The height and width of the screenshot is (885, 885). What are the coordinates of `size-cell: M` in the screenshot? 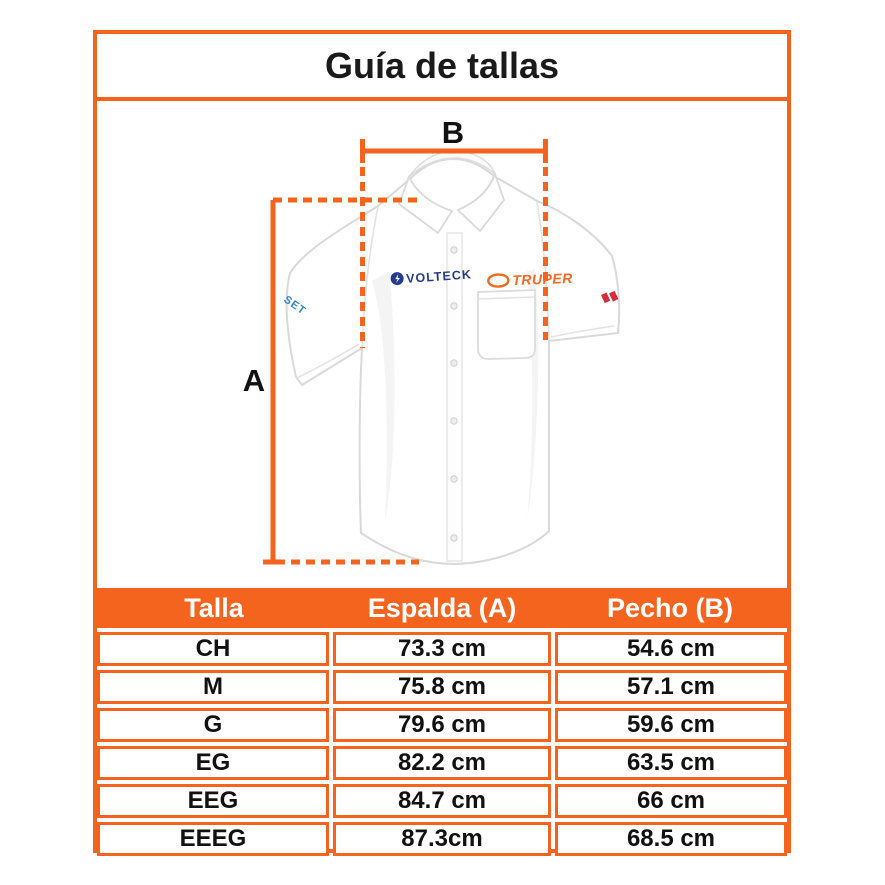 It's located at (213, 687).